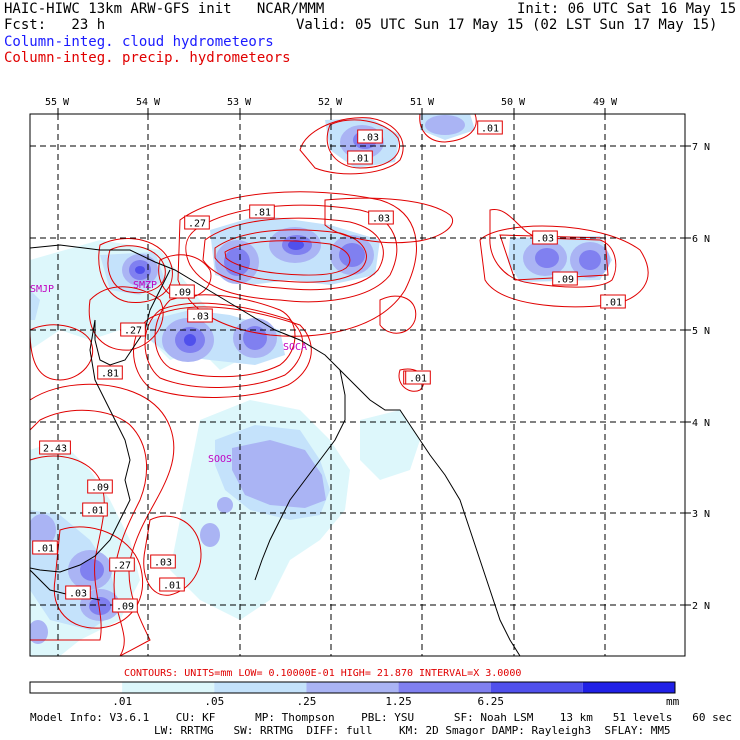  What do you see at coordinates (220, 459) in the screenshot?
I see `station-label: SOOS` at bounding box center [220, 459].